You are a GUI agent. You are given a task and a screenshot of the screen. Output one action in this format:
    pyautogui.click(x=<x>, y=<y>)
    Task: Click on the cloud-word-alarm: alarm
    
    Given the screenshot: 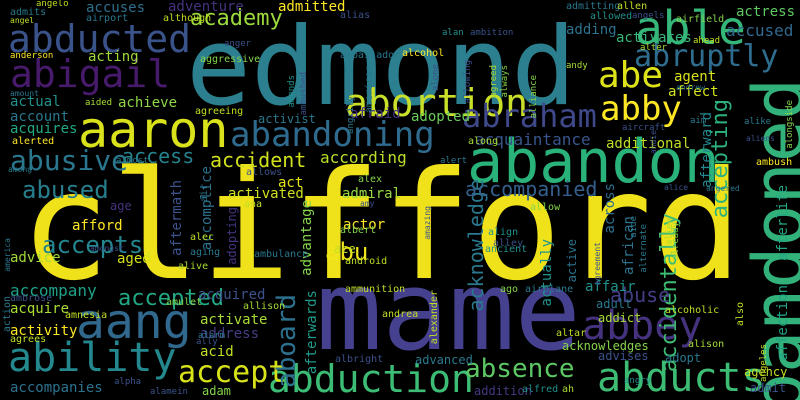 What is the action you would take?
    pyautogui.click(x=212, y=336)
    